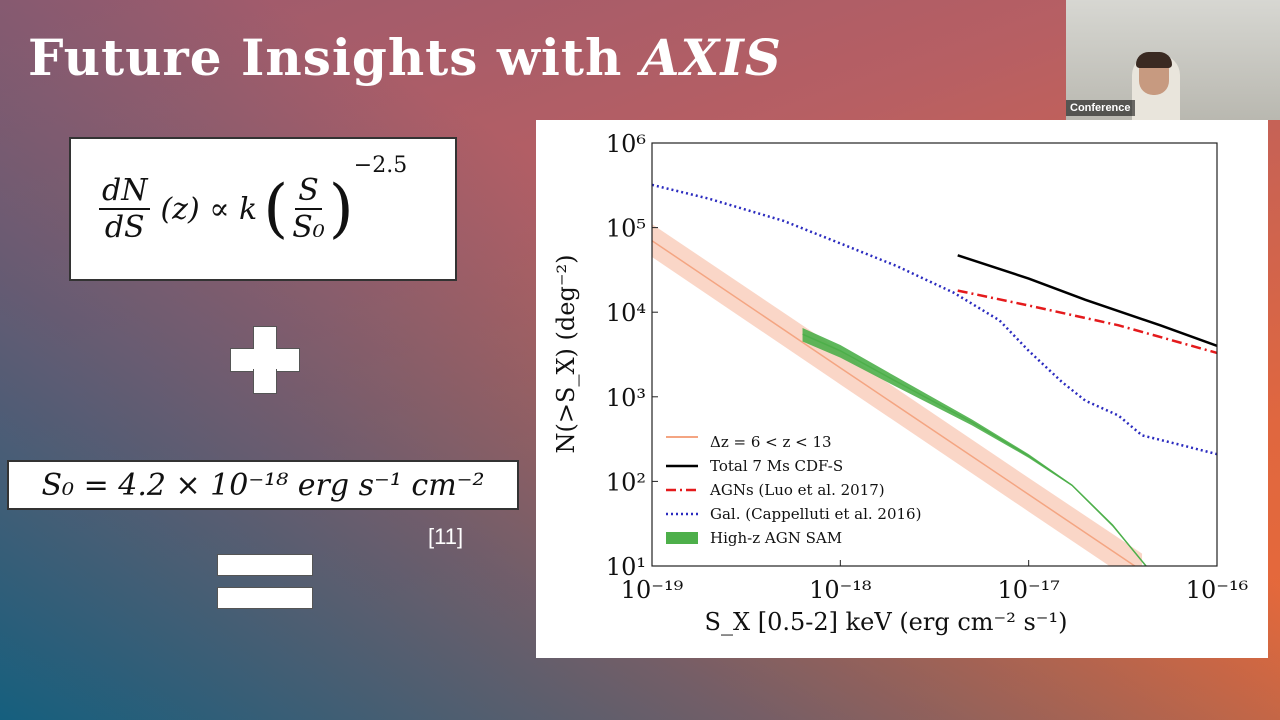 The width and height of the screenshot is (1280, 720). I want to click on band, so click(974, 447).